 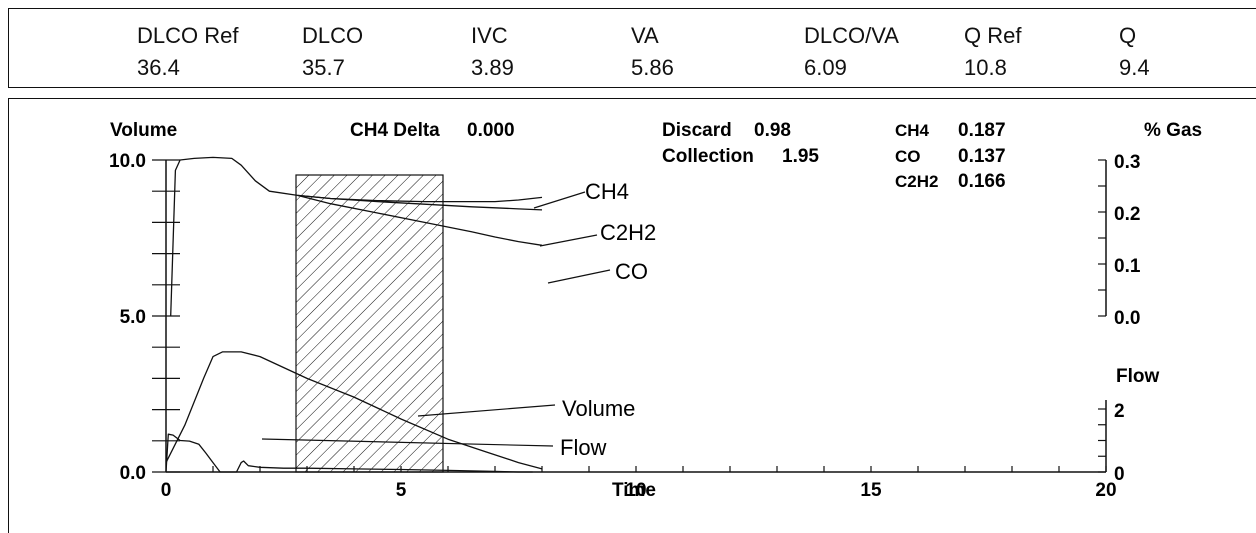 What do you see at coordinates (1127, 214) in the screenshot?
I see `gas-tick-label: 0.2` at bounding box center [1127, 214].